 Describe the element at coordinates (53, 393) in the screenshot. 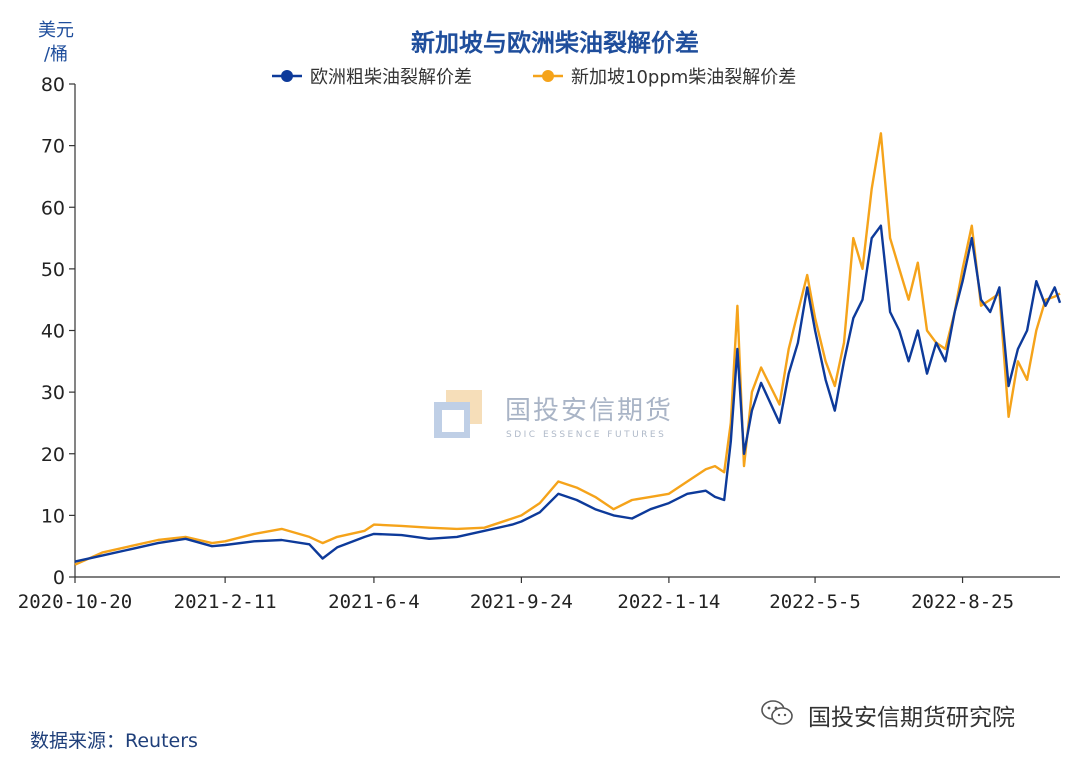

I see `y-tick-label: 30` at that location.